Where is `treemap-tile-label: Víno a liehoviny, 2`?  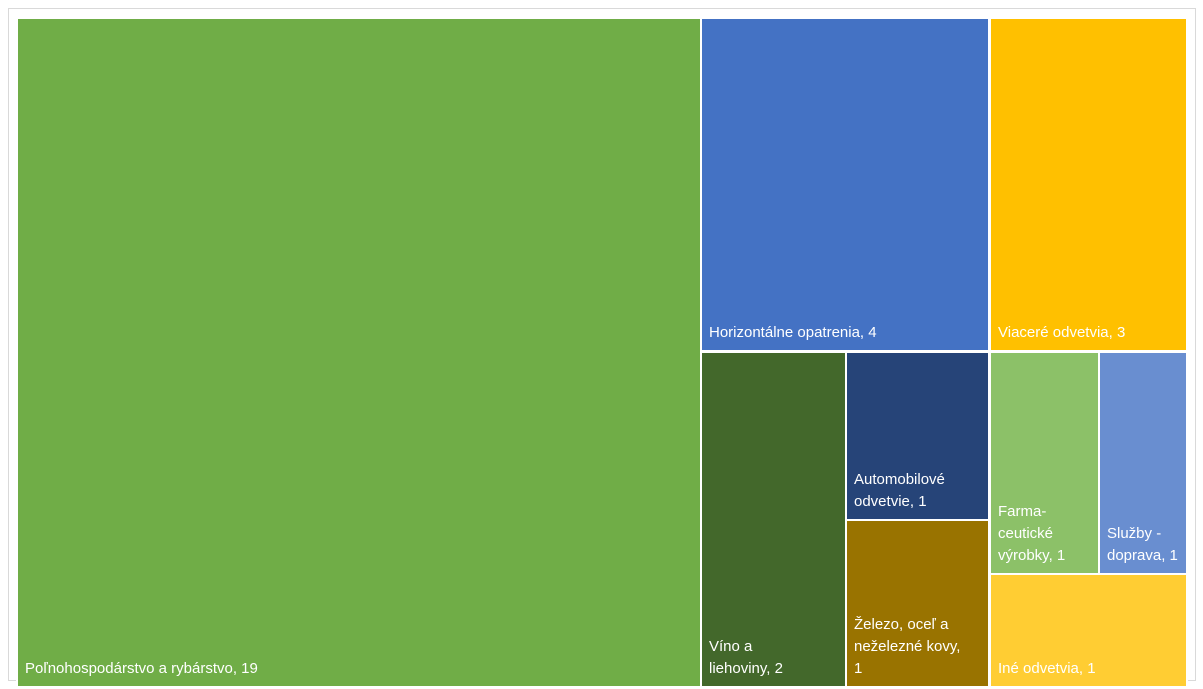 treemap-tile-label: Víno a liehoviny, 2 is located at coordinates (746, 657).